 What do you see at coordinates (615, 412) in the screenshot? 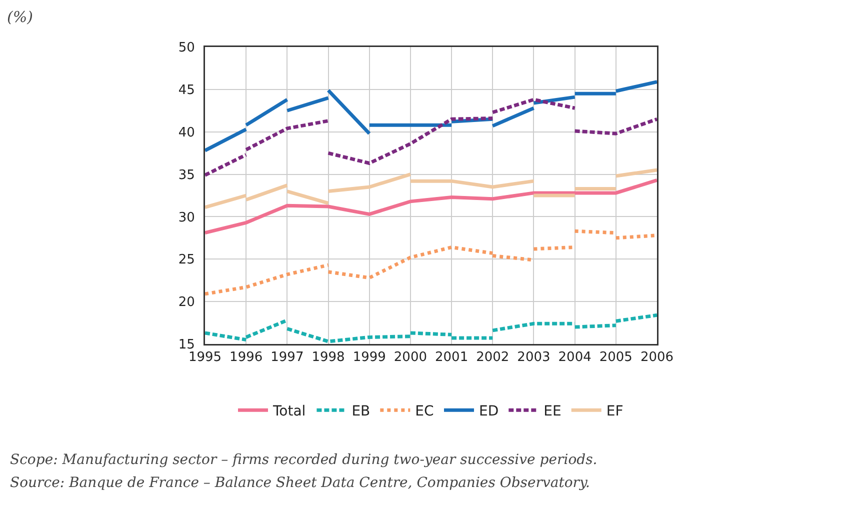
I see `legend-label: EF` at bounding box center [615, 412].